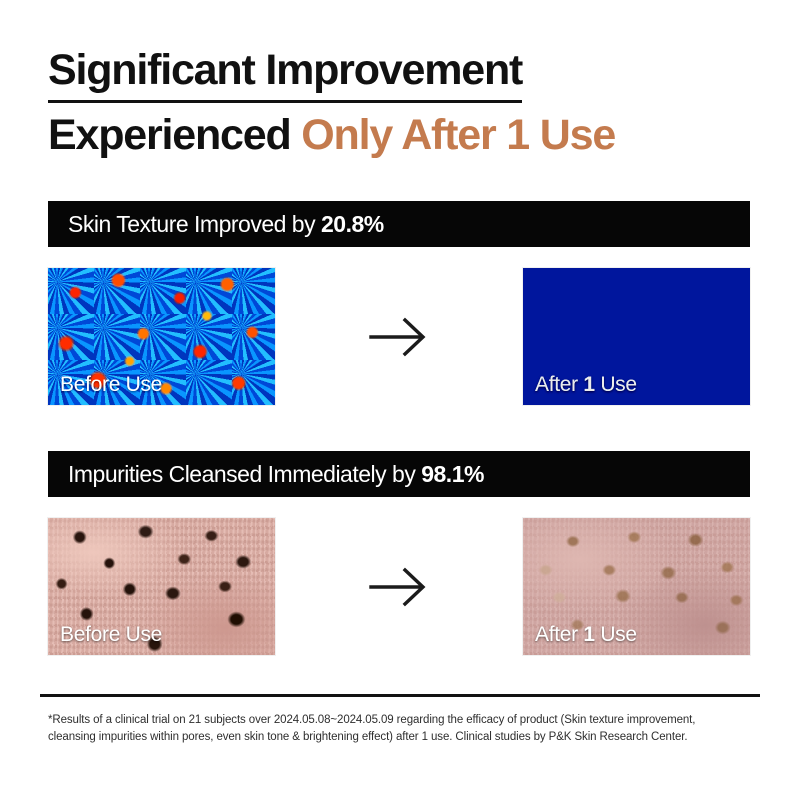  I want to click on footer-divider, so click(400, 695).